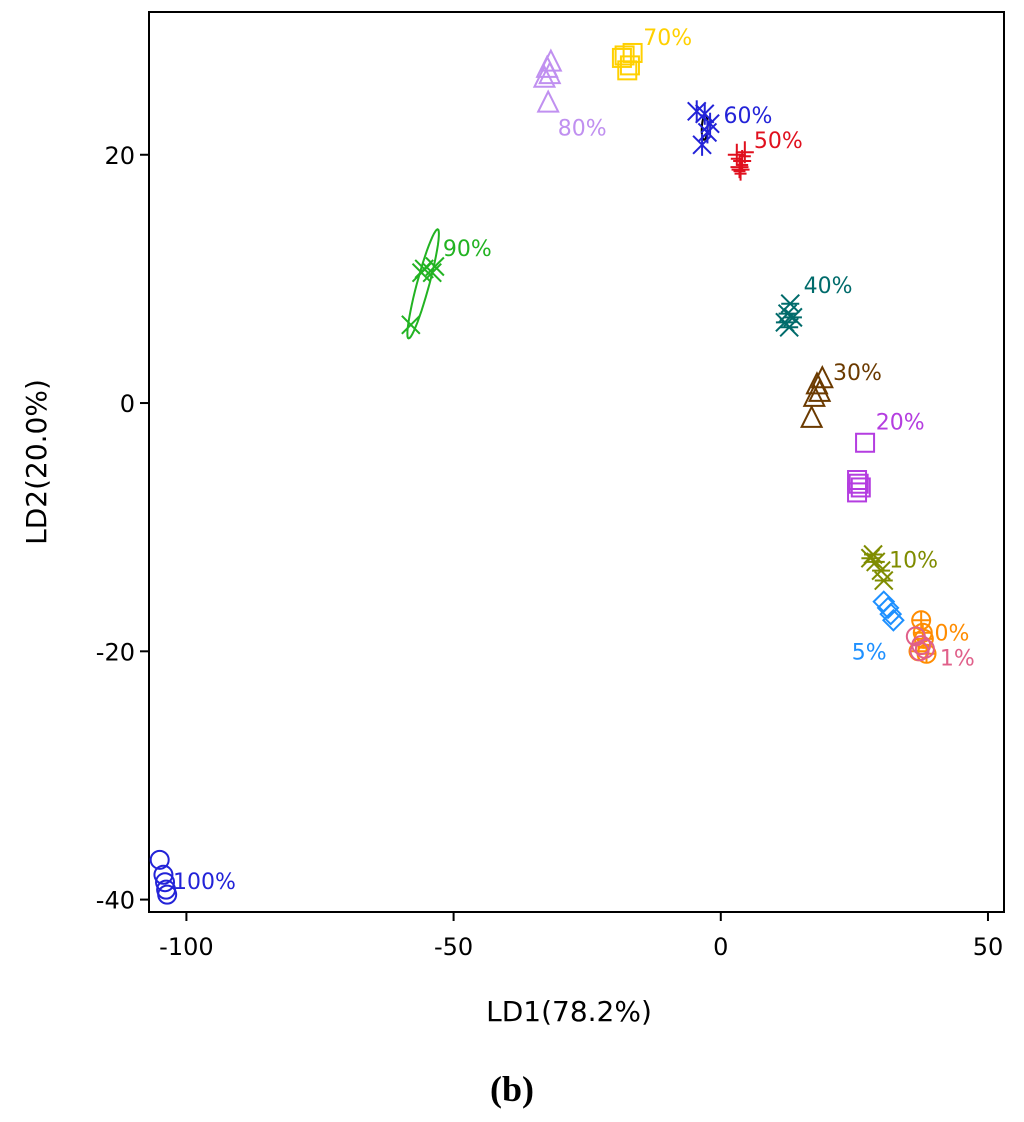 The height and width of the screenshot is (1122, 1024). I want to click on group-label: 40%, so click(828, 286).